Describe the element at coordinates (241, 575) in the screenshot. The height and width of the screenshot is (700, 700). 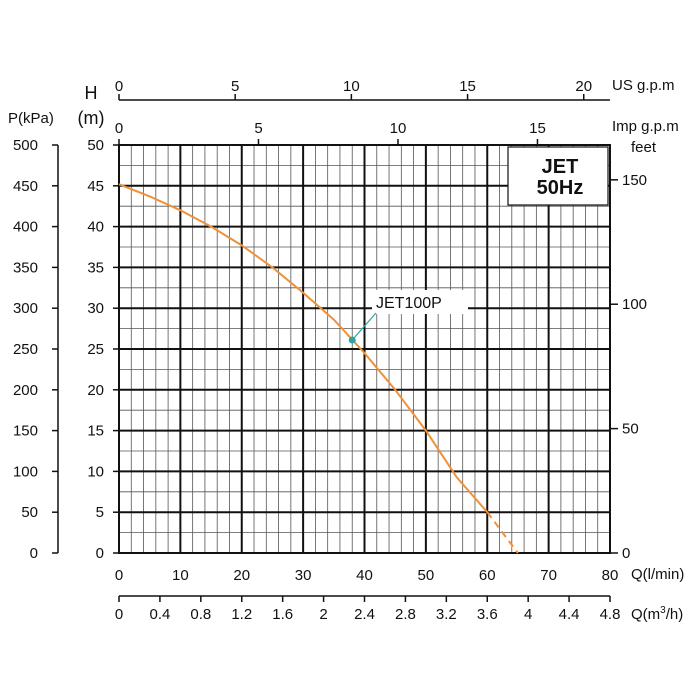
I see `flow-lmin-tick-label: 20` at that location.